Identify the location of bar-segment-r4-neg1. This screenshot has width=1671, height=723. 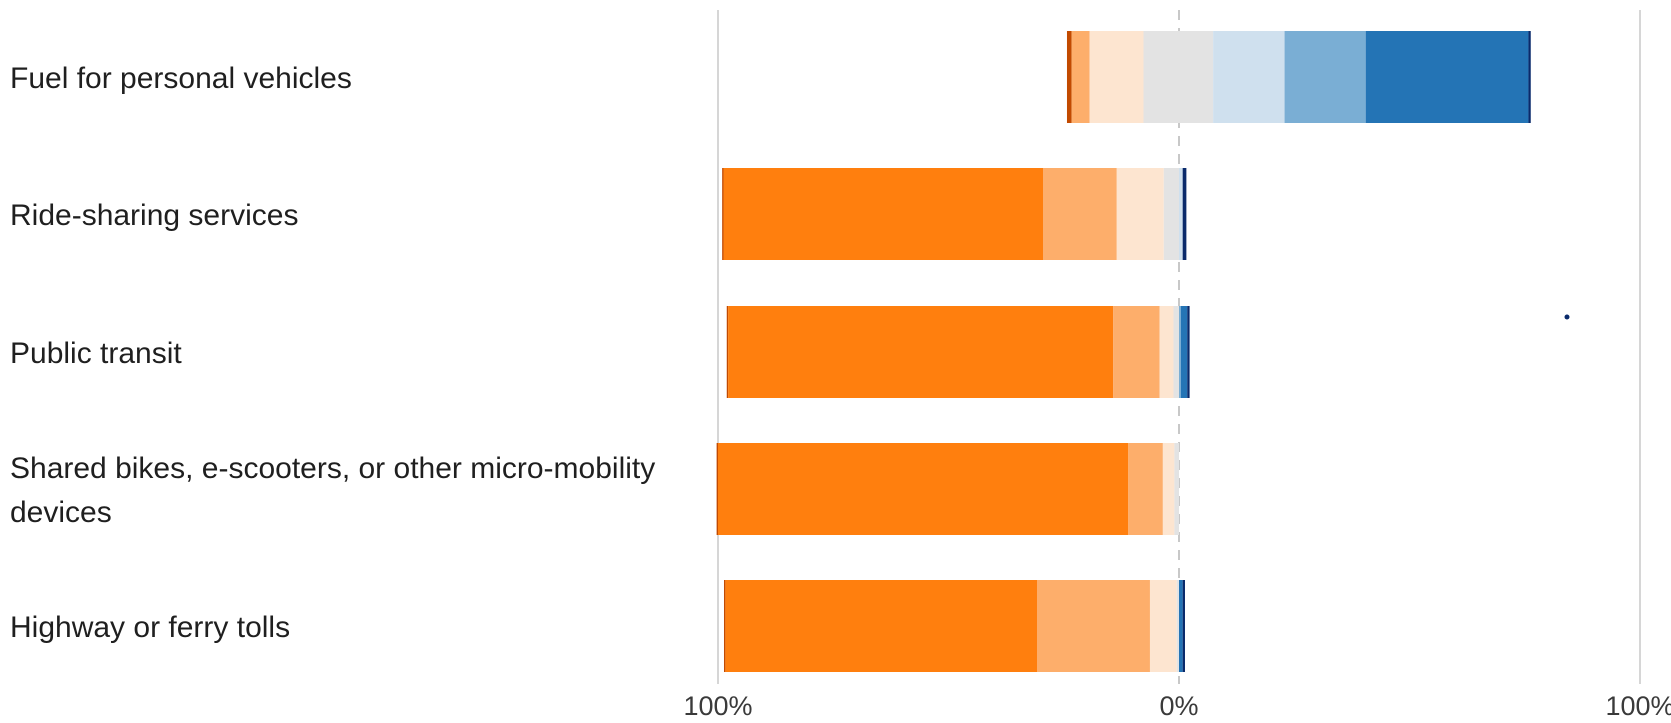
(881, 626).